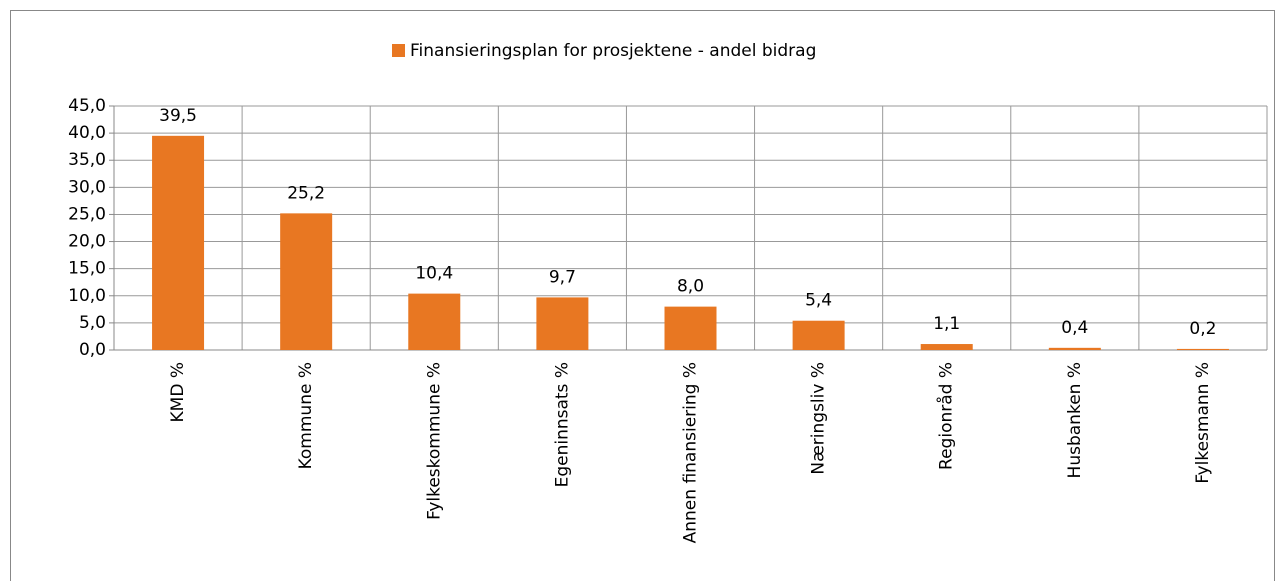 The image size is (1285, 585). I want to click on y-tick-label: 15,0, so click(87, 269).